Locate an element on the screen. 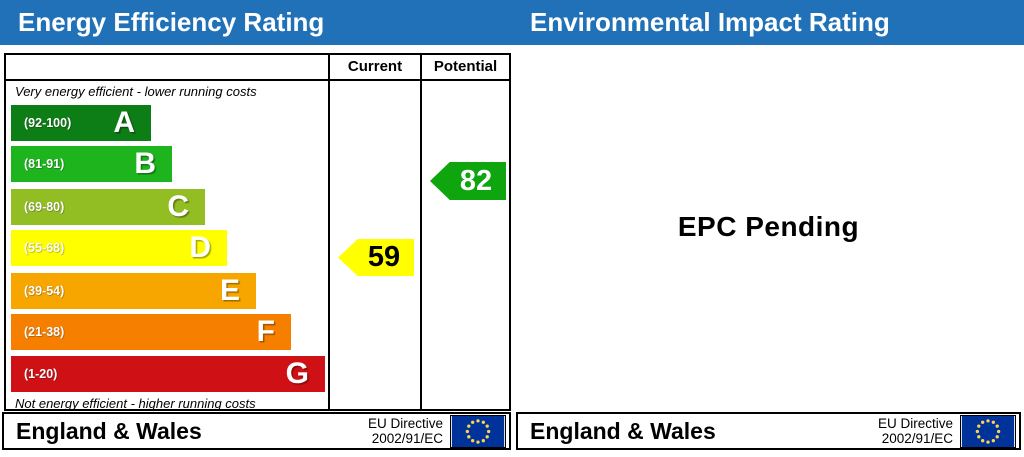 The image size is (1024, 457). band-c-letter: C is located at coordinates (178, 206).